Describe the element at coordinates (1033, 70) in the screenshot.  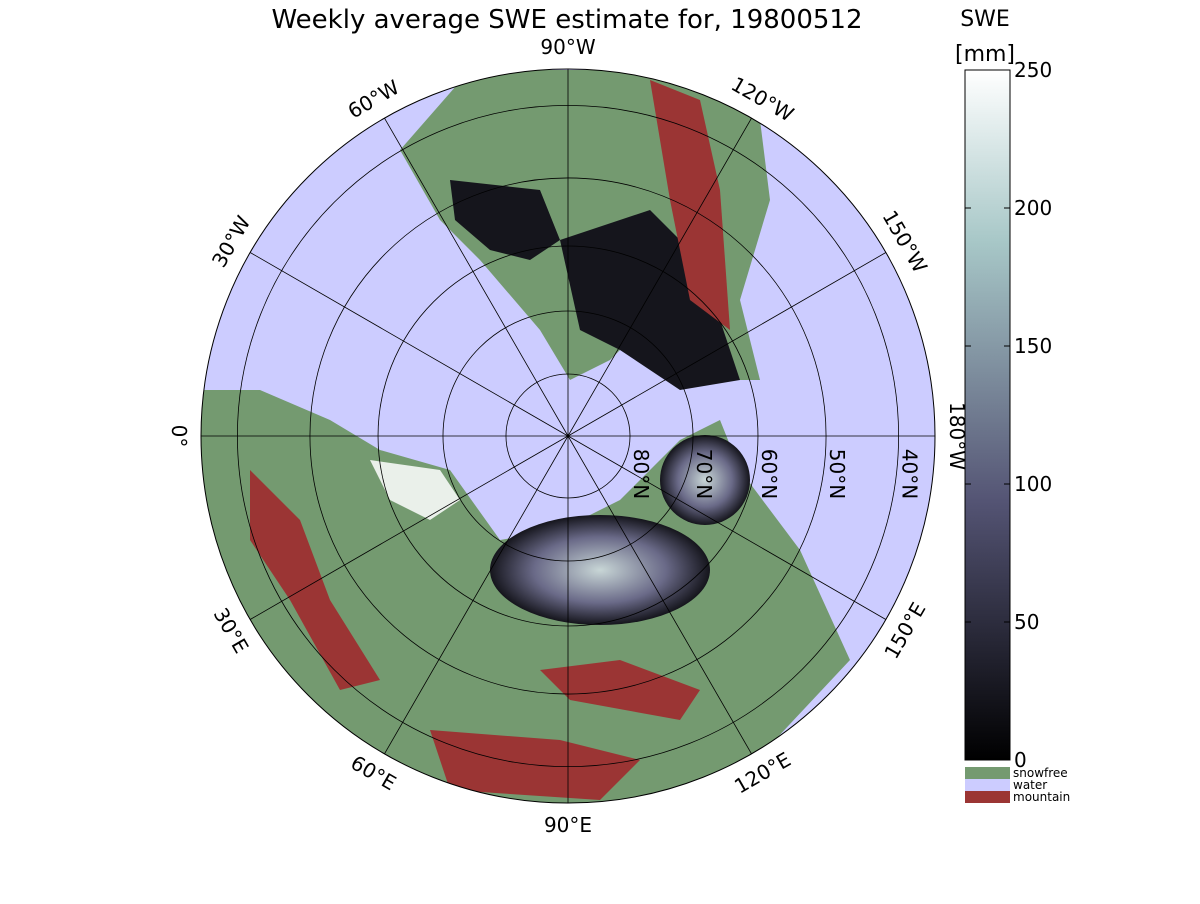
I see `colorbar-tick-label: 250` at that location.